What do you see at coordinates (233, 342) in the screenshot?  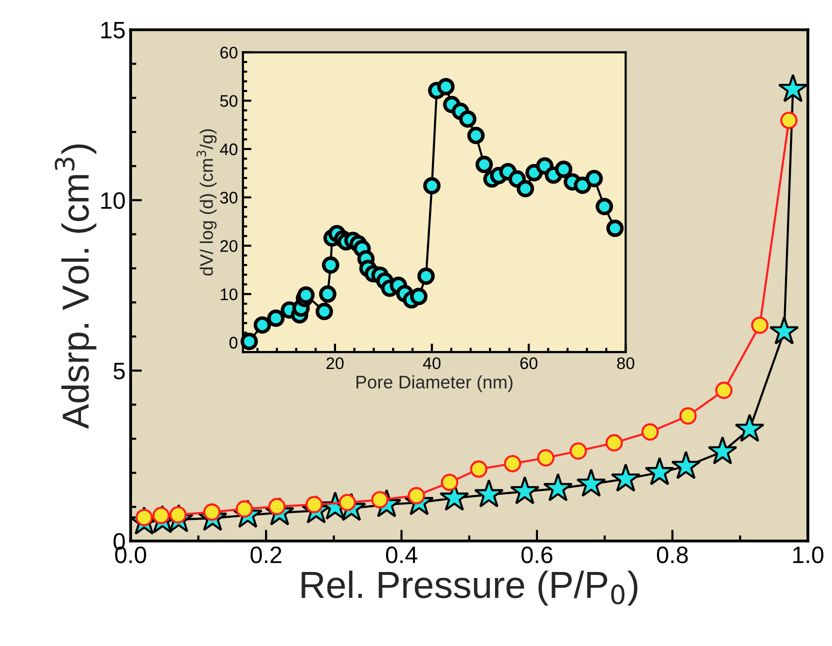 I see `y-tick-label: 0` at bounding box center [233, 342].